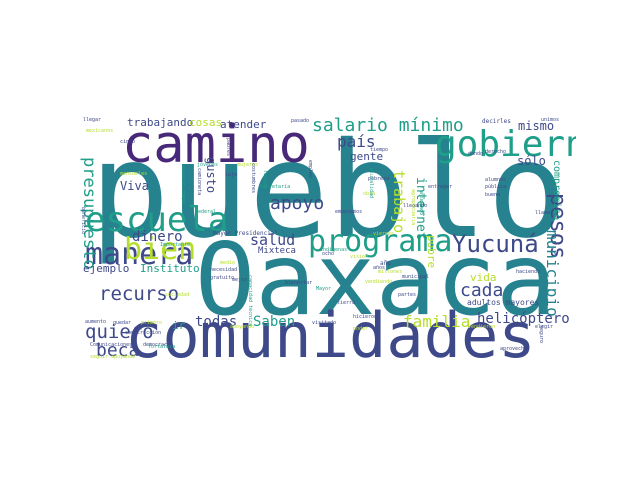  I want to click on word-visitado: visitado, so click(324, 323).